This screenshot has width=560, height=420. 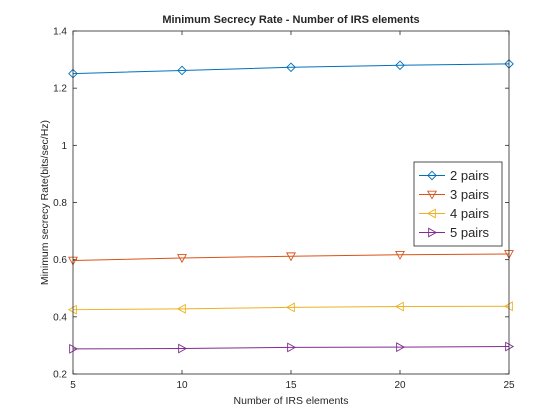 I want to click on x-tick-label: 25, so click(x=509, y=385).